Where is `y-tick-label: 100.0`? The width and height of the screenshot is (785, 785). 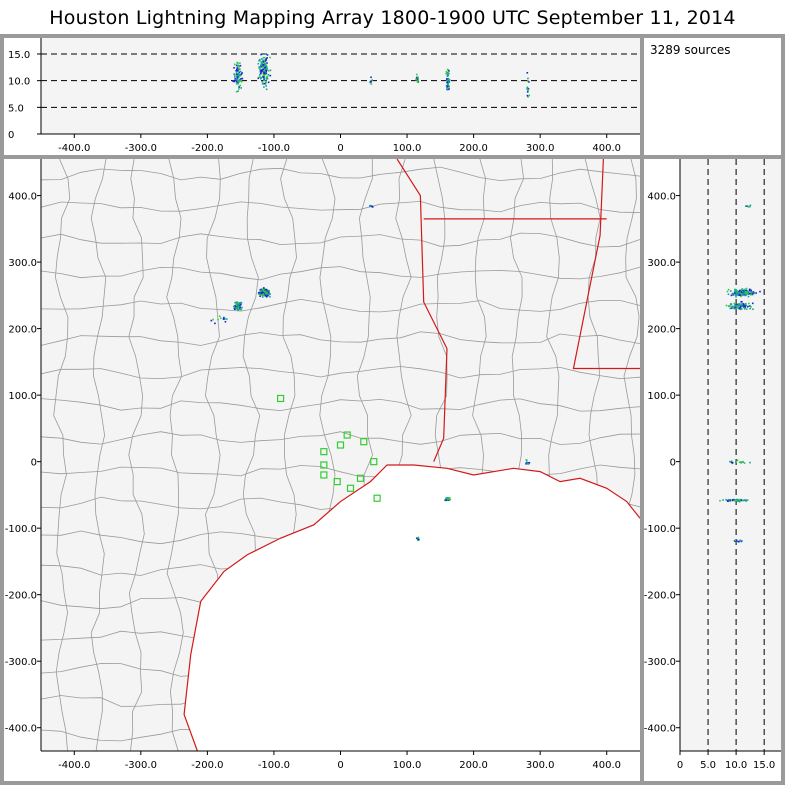
y-tick-label: 100.0 is located at coordinates (661, 396).